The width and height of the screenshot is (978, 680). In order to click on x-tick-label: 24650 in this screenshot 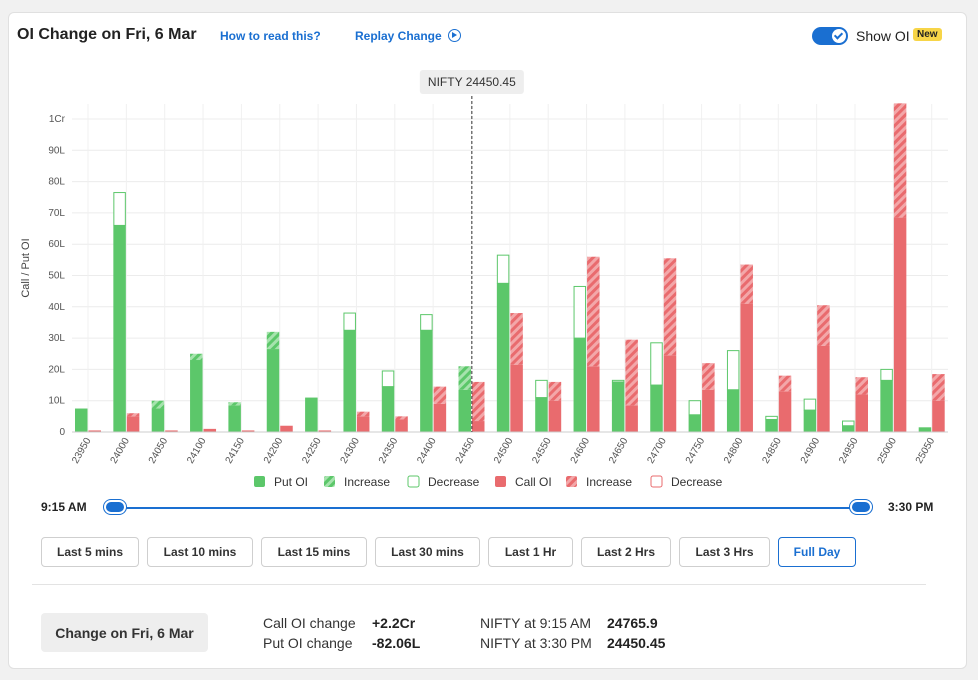, I will do `click(619, 451)`.